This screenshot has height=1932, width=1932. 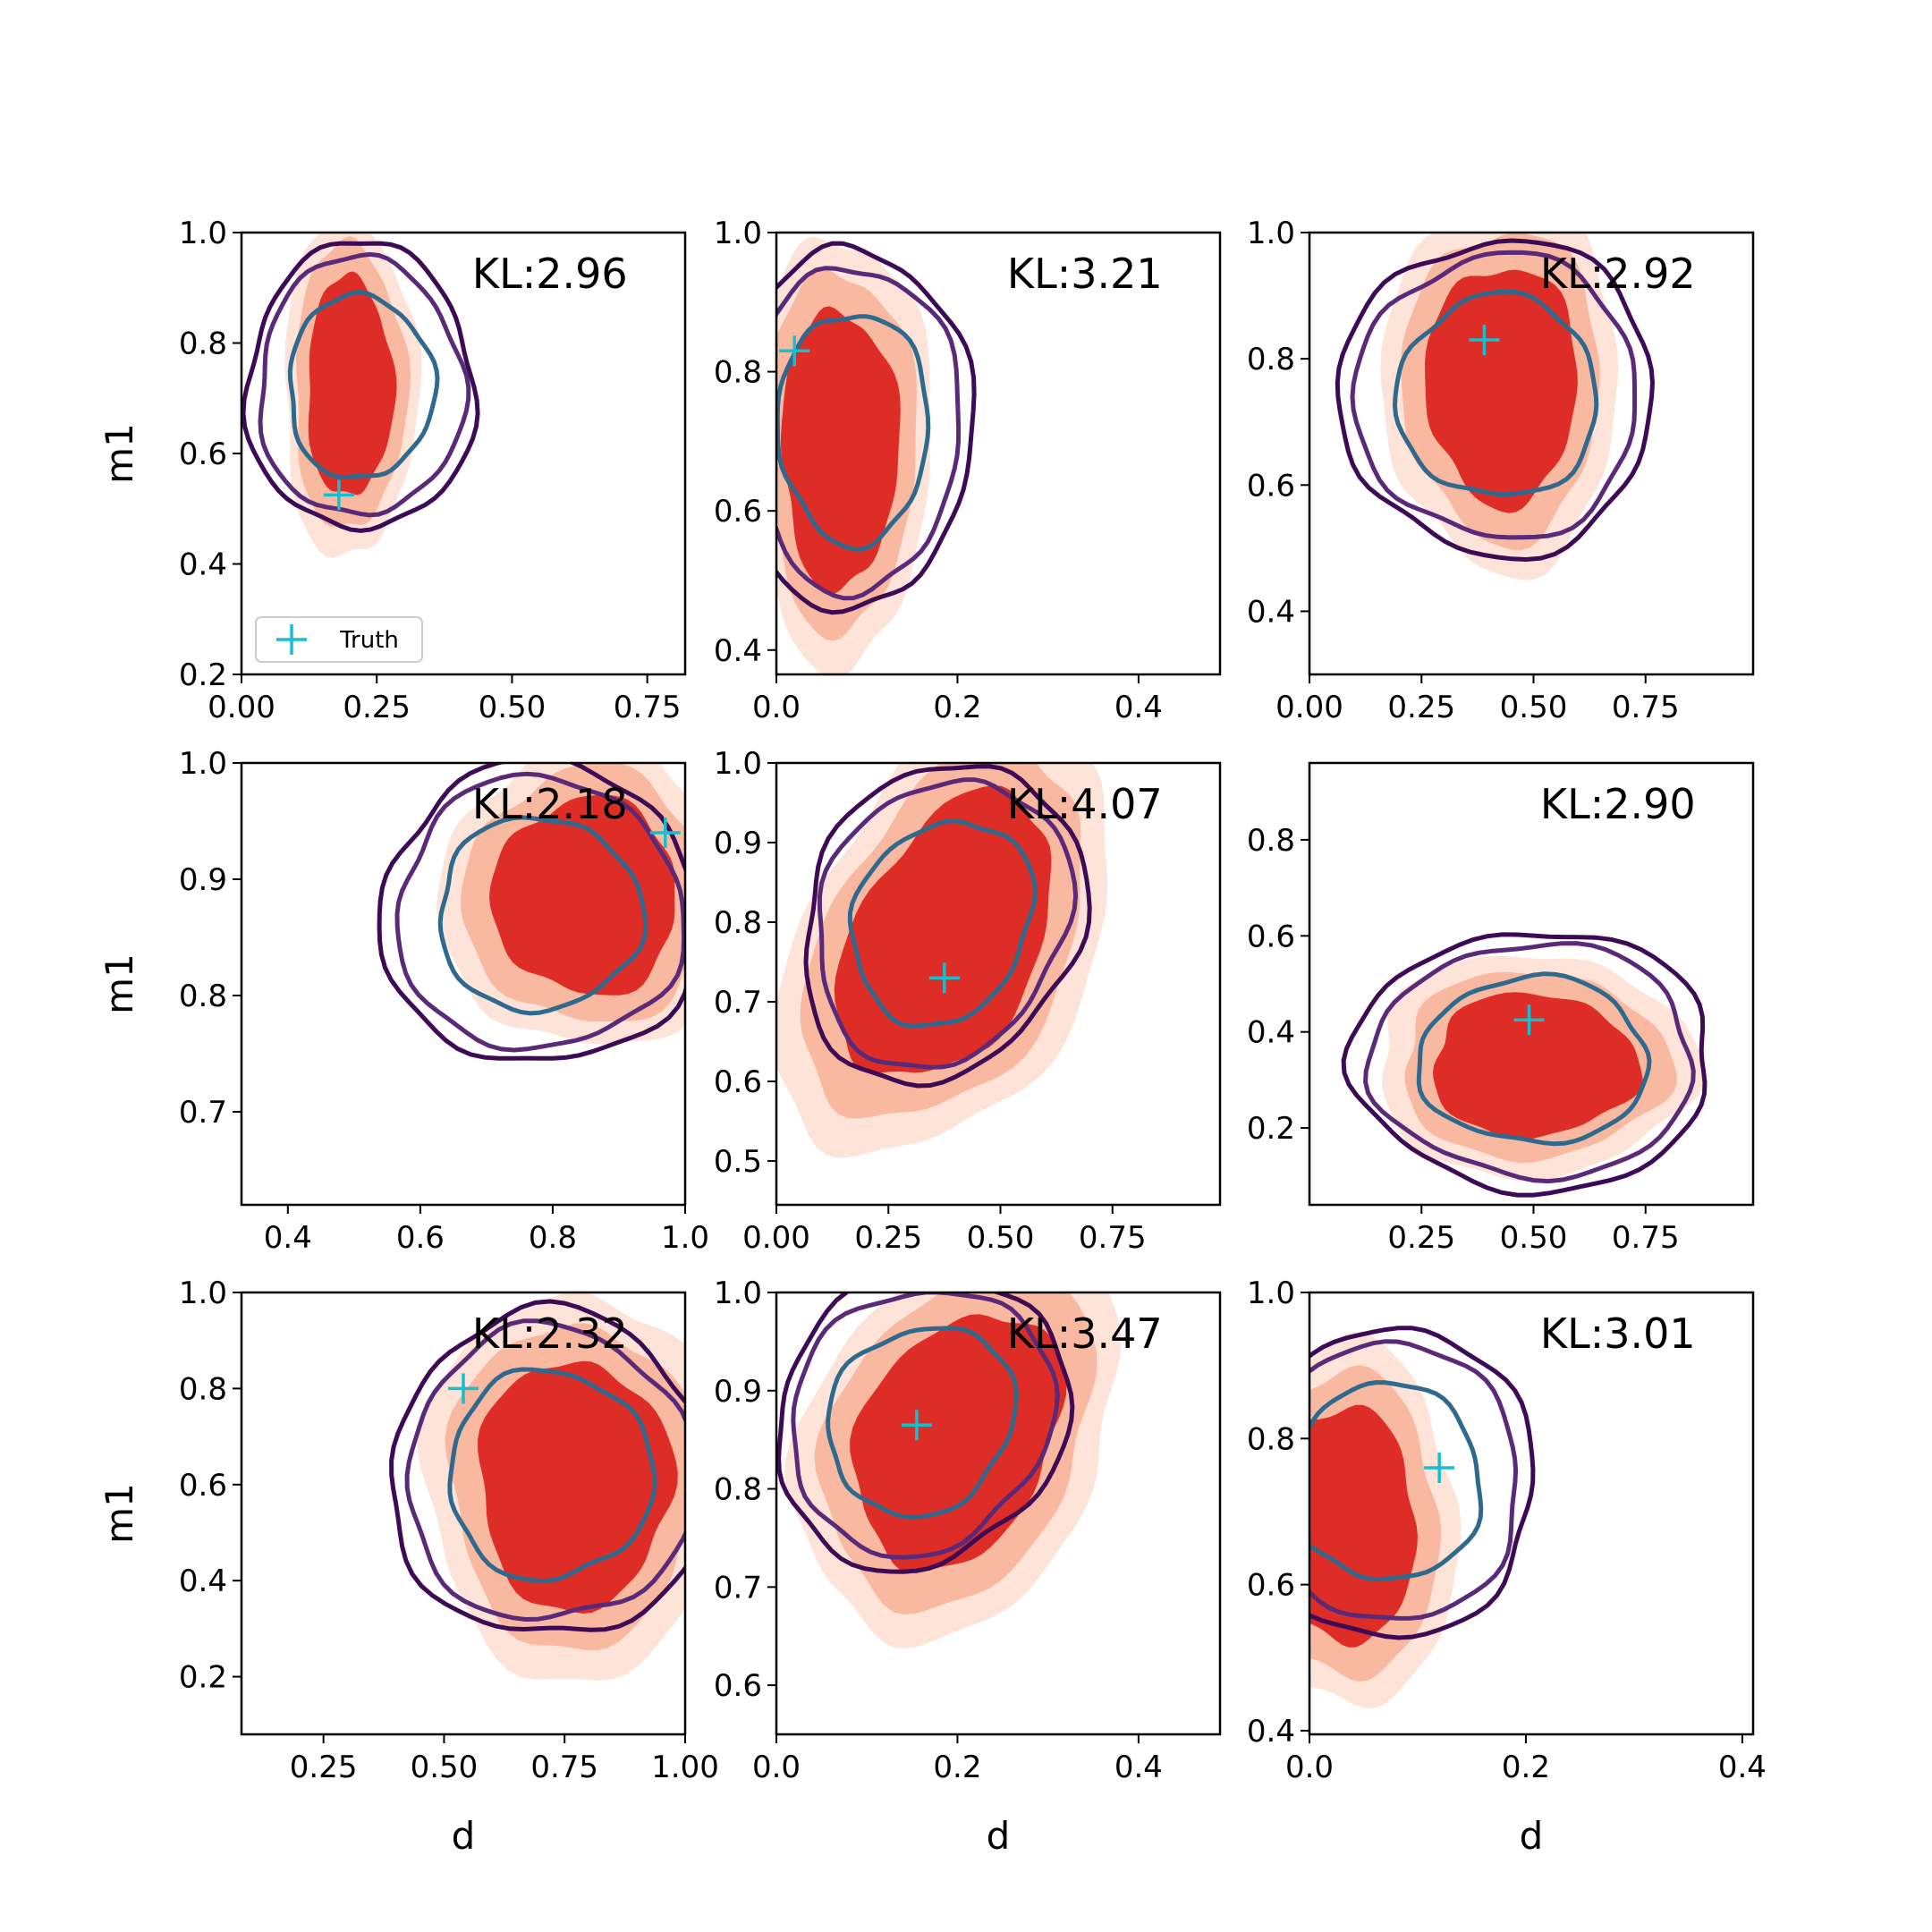 I want to click on subplot-4: 0.4 0.6 0.8 1.0 0.7 0.8 0.9 1.0 KL:2.18 m1, so click(x=403, y=1001).